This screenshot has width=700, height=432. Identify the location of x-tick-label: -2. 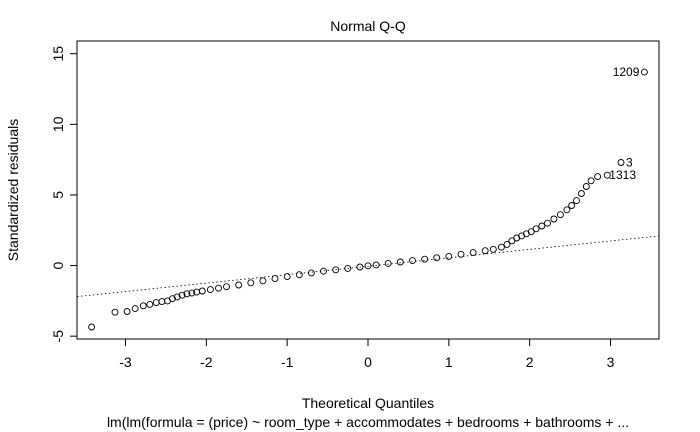
(206, 362).